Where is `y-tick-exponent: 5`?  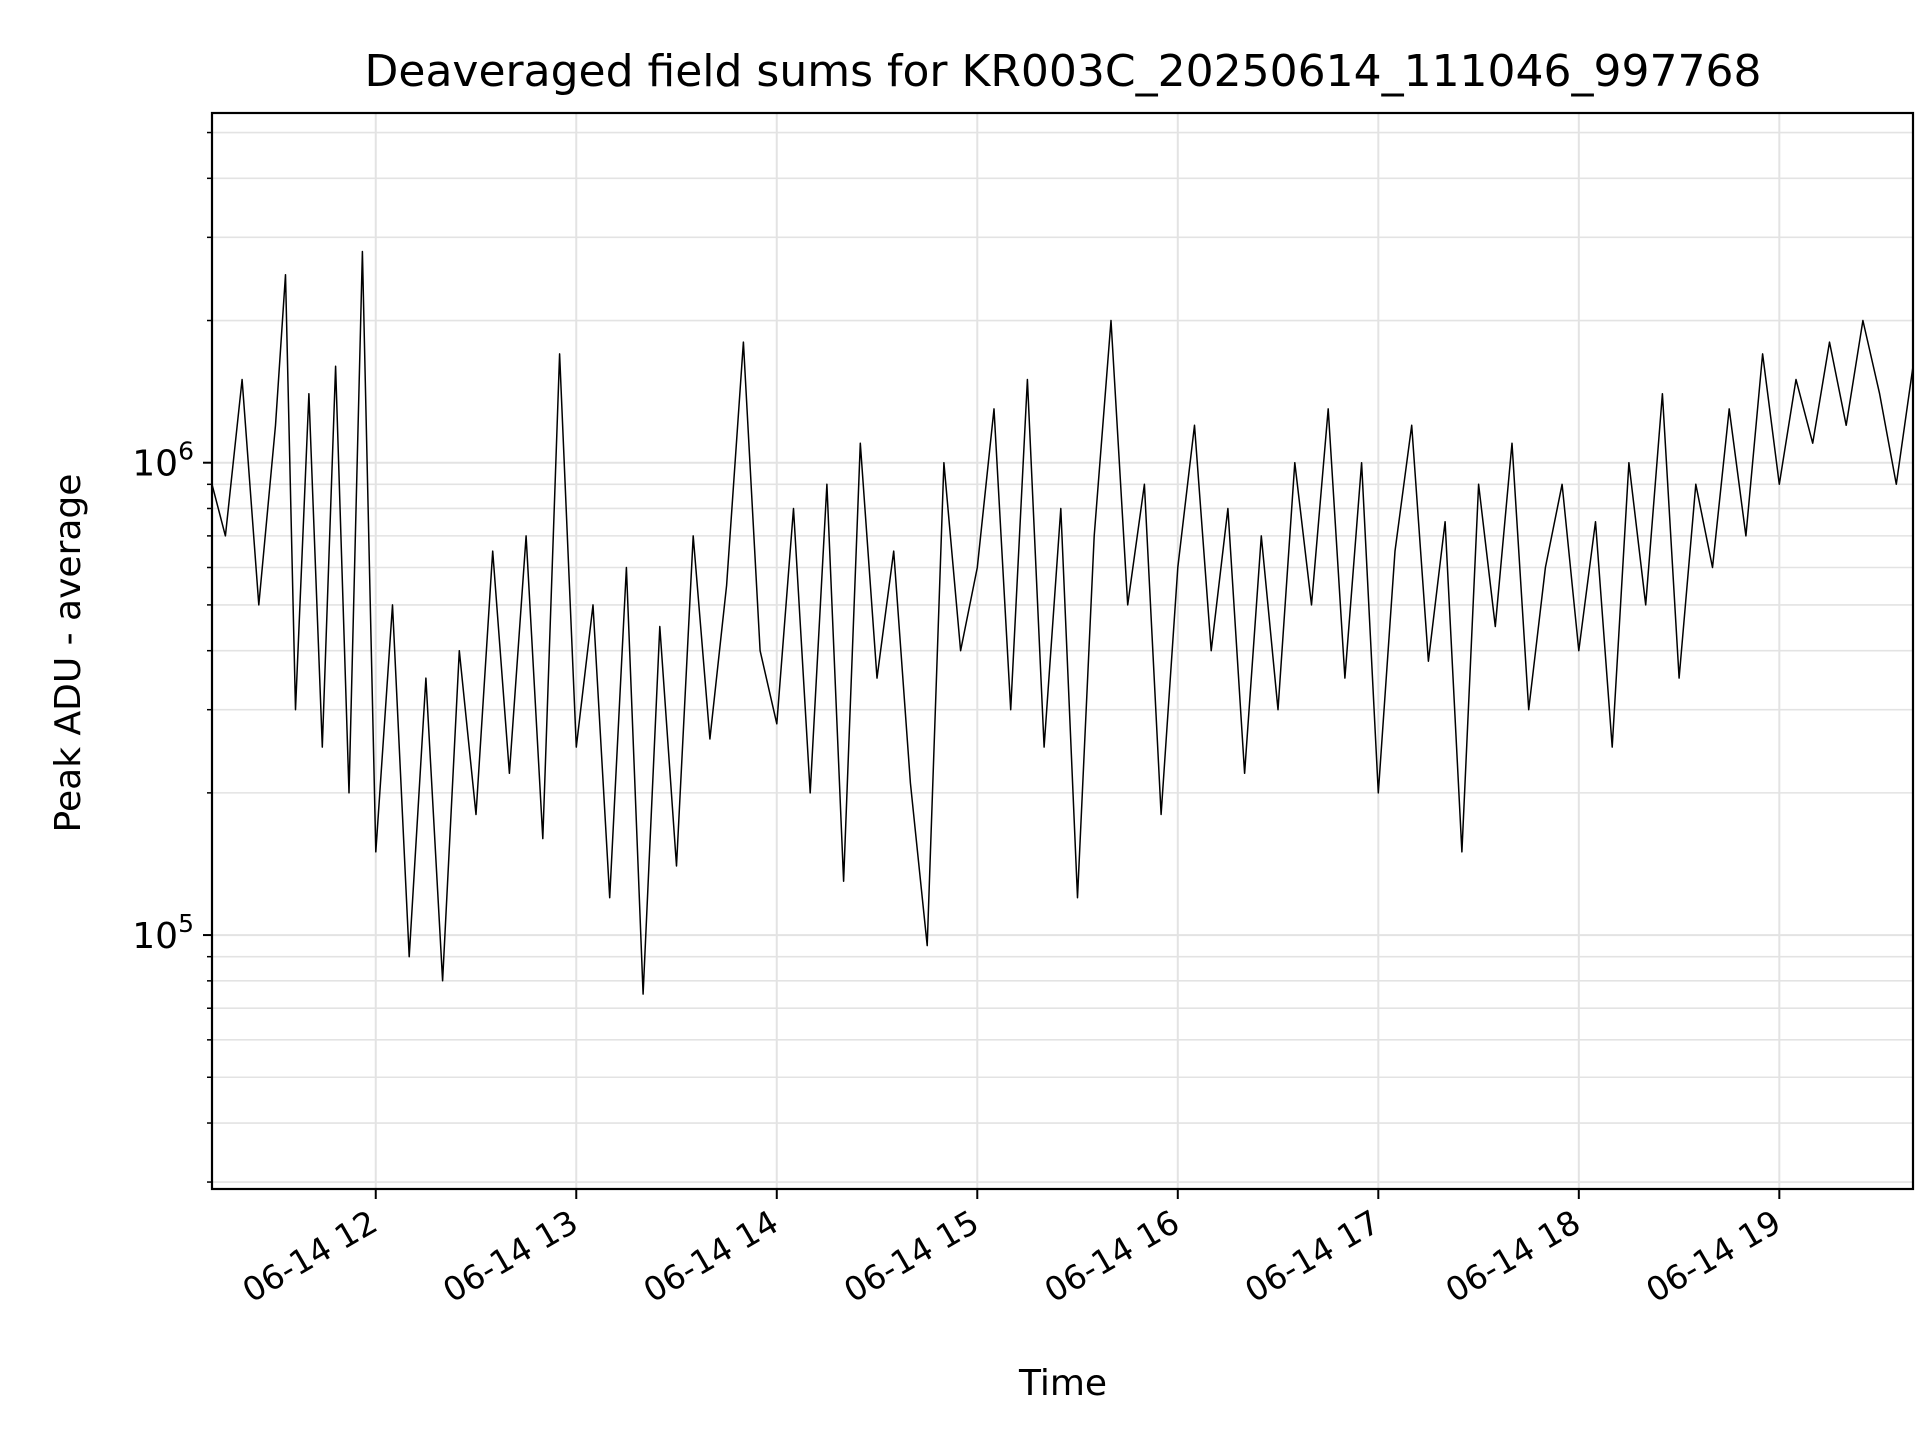 y-tick-exponent: 5 is located at coordinates (186, 923).